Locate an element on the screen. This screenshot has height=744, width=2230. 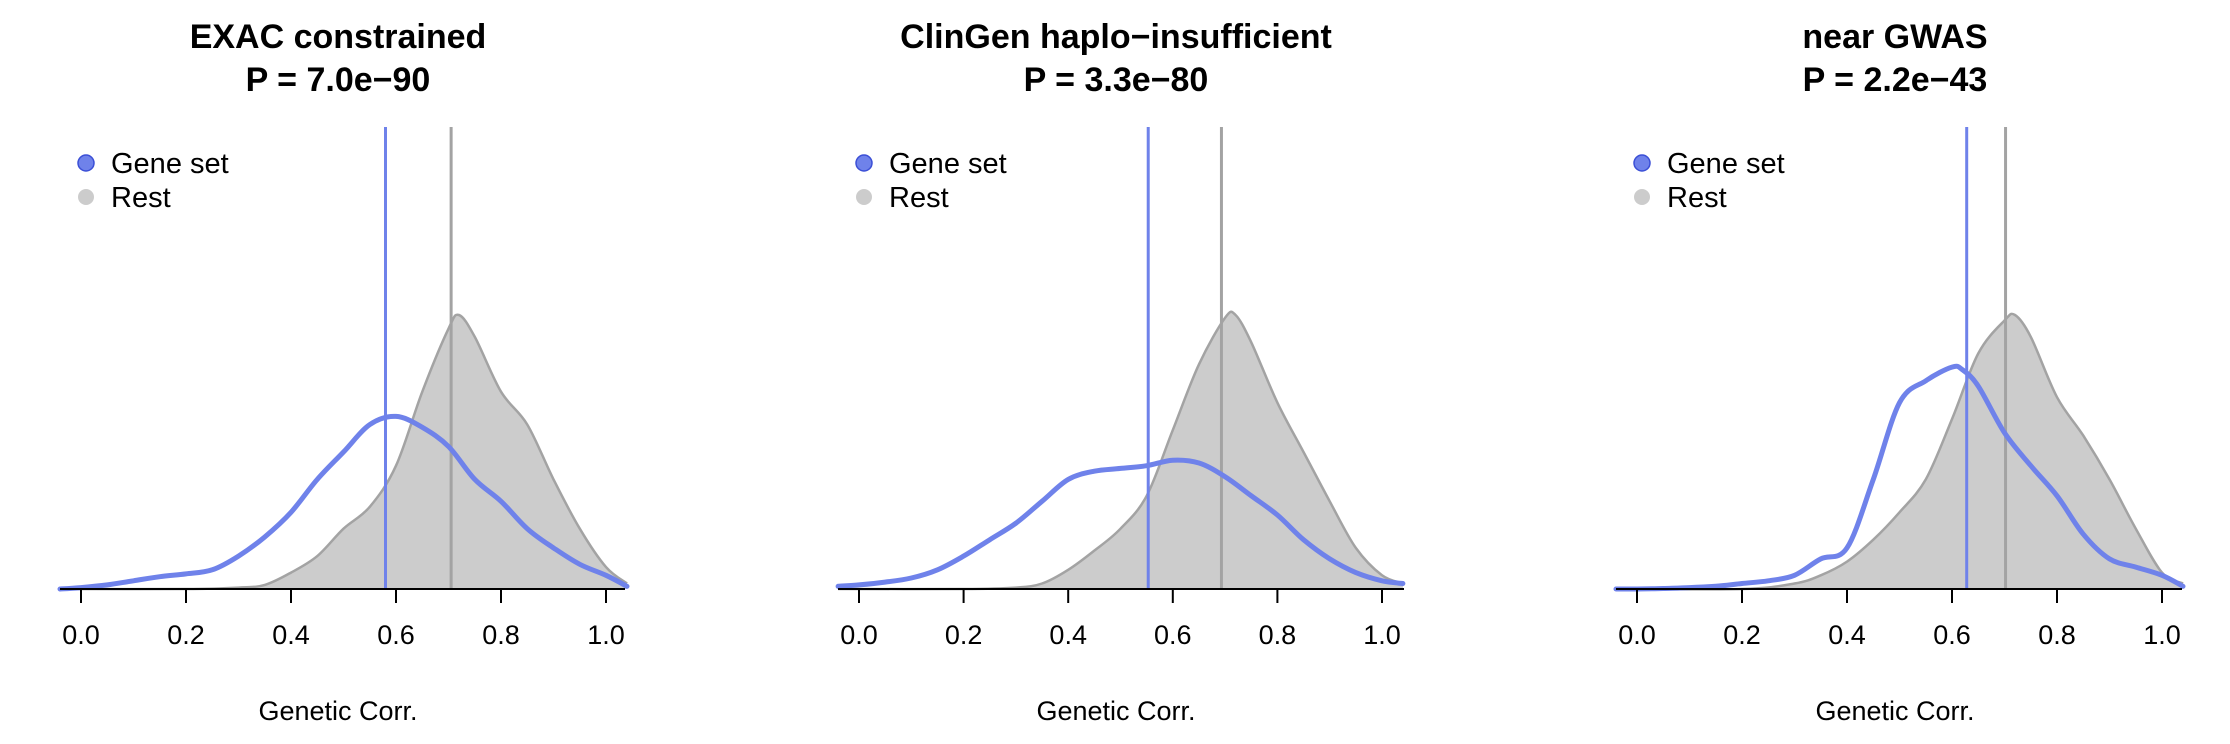
chart-subtitle: P = 7.0e−90 is located at coordinates (338, 80).